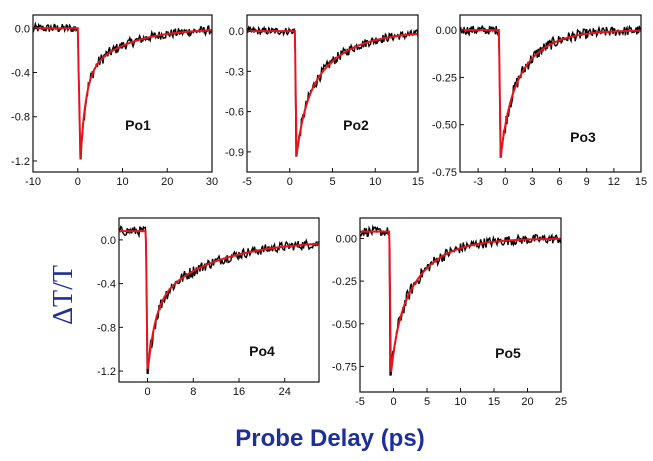 The height and width of the screenshot is (461, 653). I want to click on data-trace-po1, so click(122, 90).